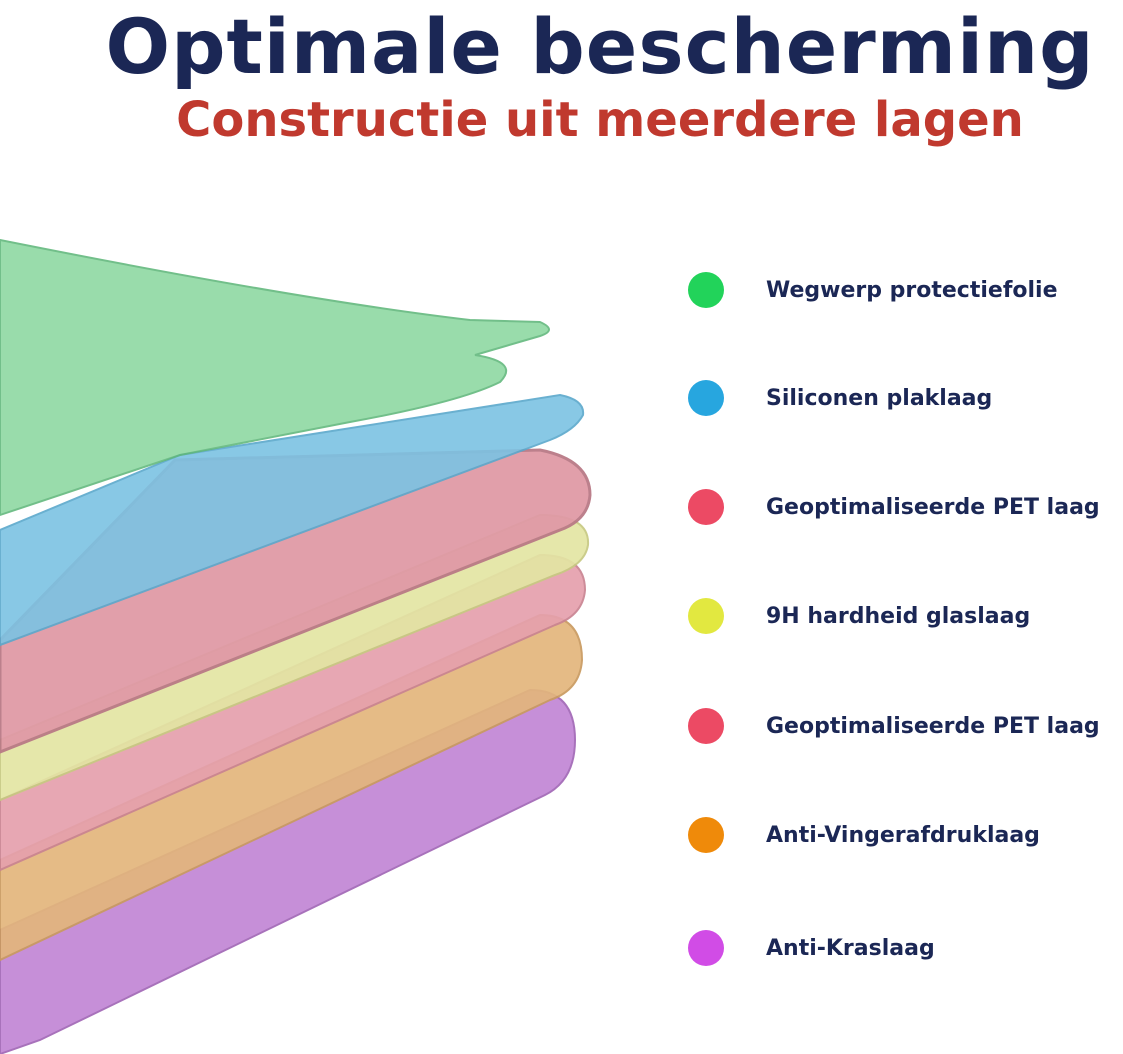 This screenshot has height=1054, width=1123. I want to click on legend-item: Siliconen plaklaag, so click(840, 398).